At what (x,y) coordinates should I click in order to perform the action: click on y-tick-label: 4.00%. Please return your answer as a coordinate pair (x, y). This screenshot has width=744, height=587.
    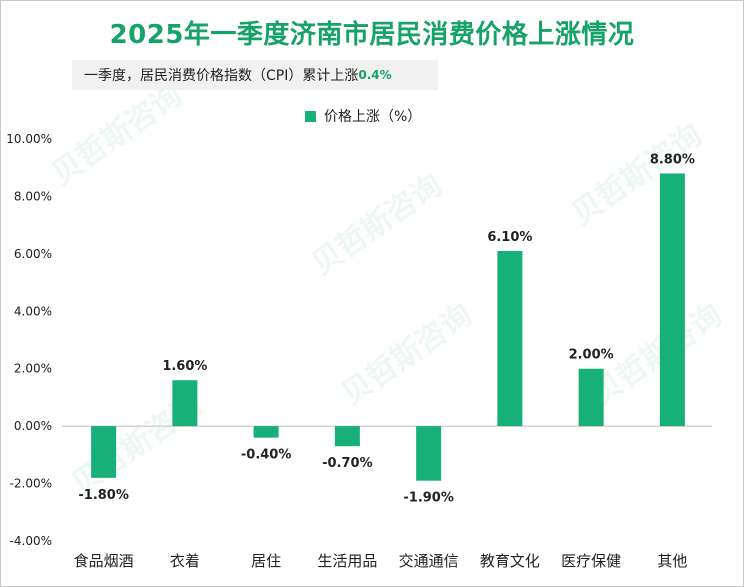
    Looking at the image, I should click on (33, 311).